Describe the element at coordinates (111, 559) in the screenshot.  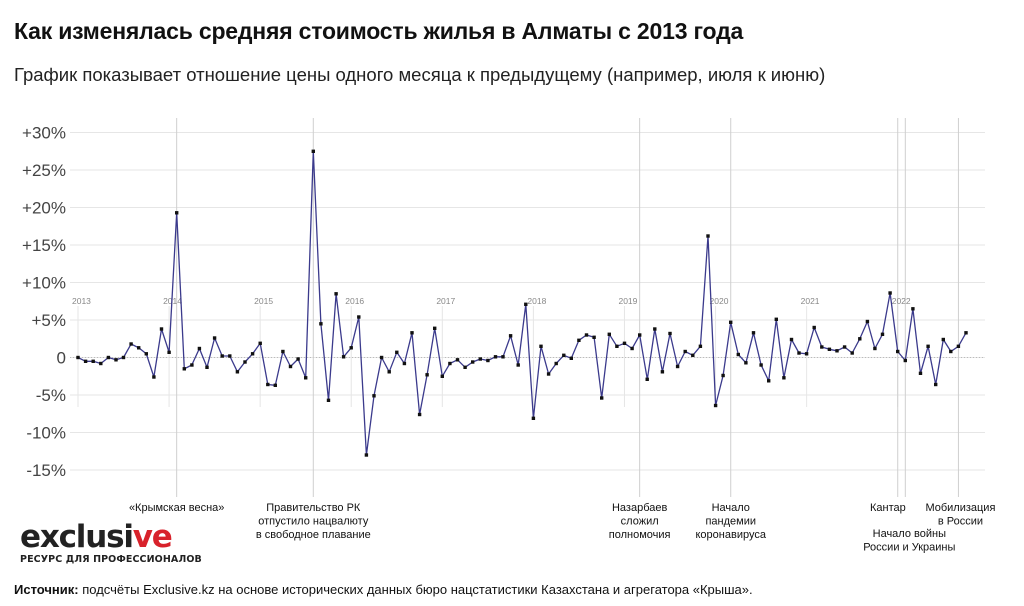
I see `logo-tagline: РЕСУРС ДЛЯ ПРОФЕССИОНАЛОВ` at that location.